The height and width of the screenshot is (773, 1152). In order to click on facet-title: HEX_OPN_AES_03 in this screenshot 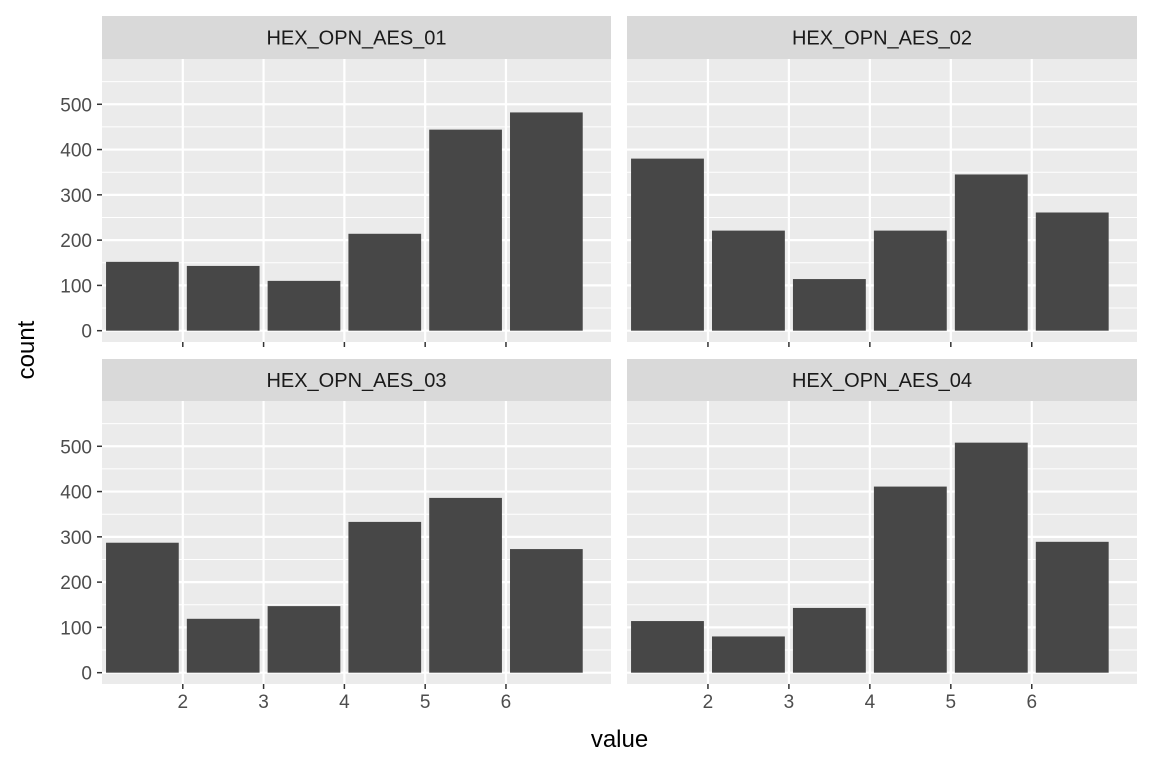, I will do `click(356, 381)`.